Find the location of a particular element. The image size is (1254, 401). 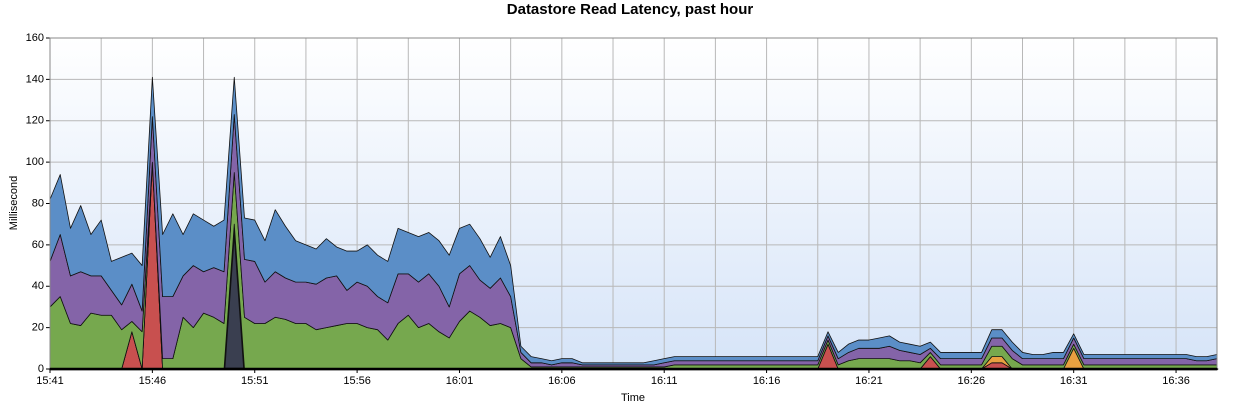

y-axis-label: Millisecond is located at coordinates (14, 203).